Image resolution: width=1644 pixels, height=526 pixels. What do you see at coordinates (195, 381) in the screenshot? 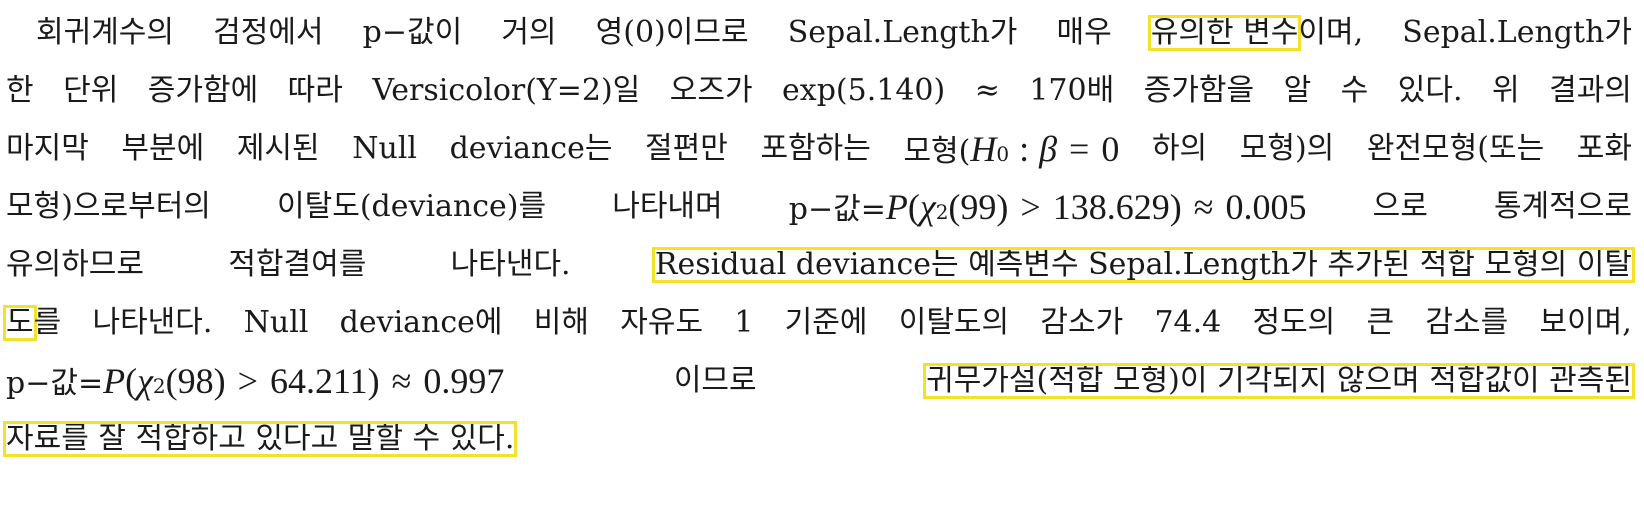
I see `math-df: (98)` at bounding box center [195, 381].